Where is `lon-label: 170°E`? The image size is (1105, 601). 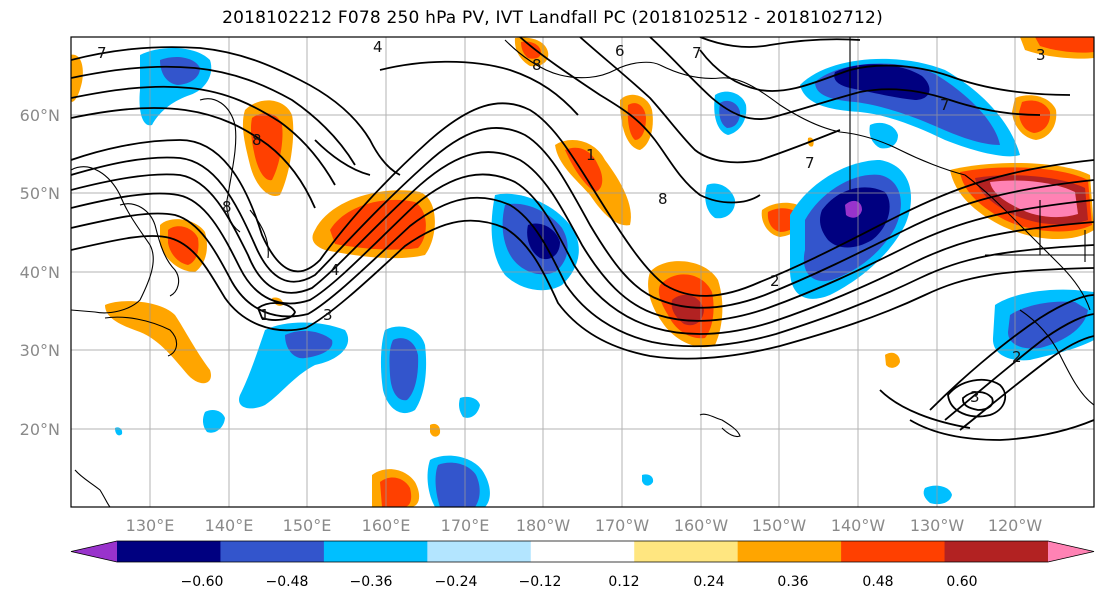 lon-label: 170°E is located at coordinates (465, 525).